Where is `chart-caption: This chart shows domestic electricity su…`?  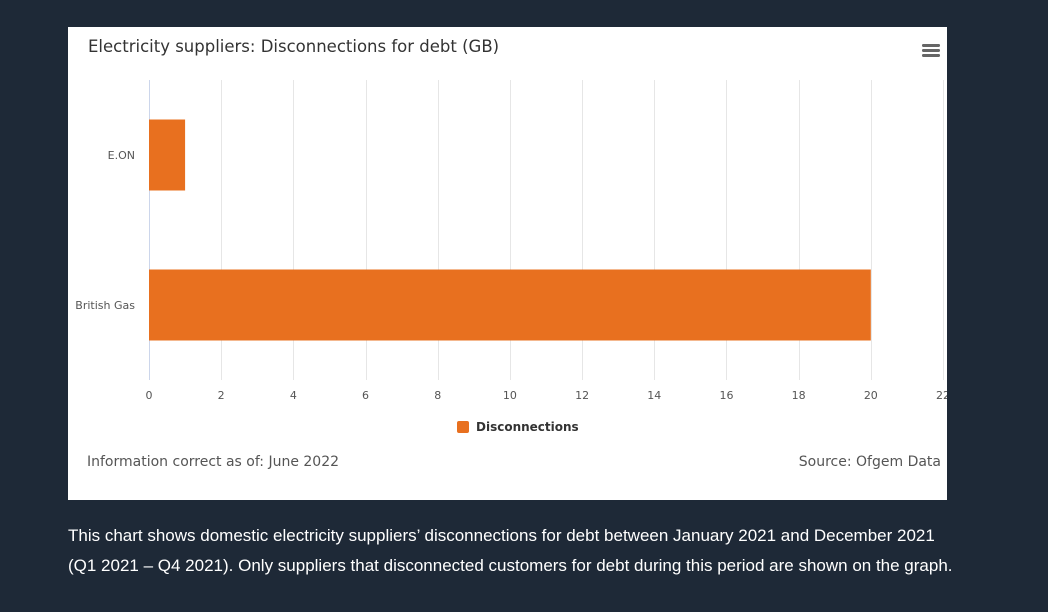 chart-caption: This chart shows domestic electricity su… is located at coordinates (510, 550).